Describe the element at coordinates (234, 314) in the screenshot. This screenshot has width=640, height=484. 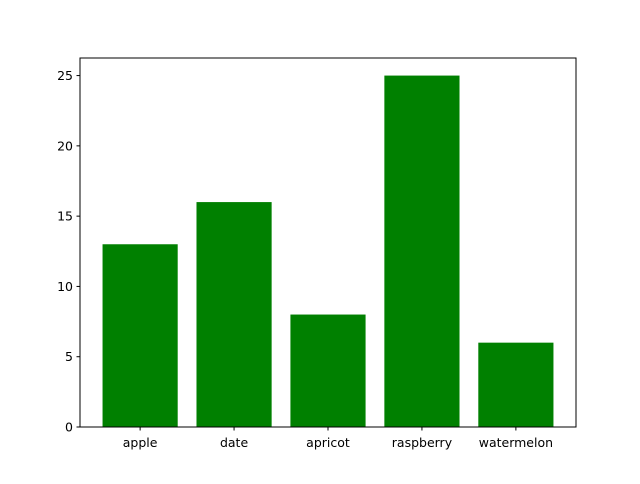
I see `bar-date` at that location.